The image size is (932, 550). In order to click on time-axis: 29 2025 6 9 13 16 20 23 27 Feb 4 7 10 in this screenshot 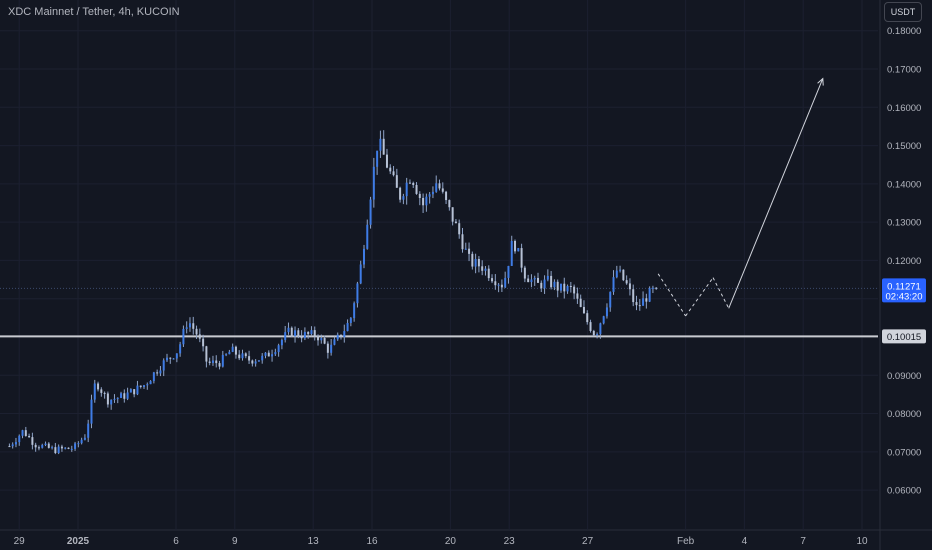, I will do `click(441, 541)`.